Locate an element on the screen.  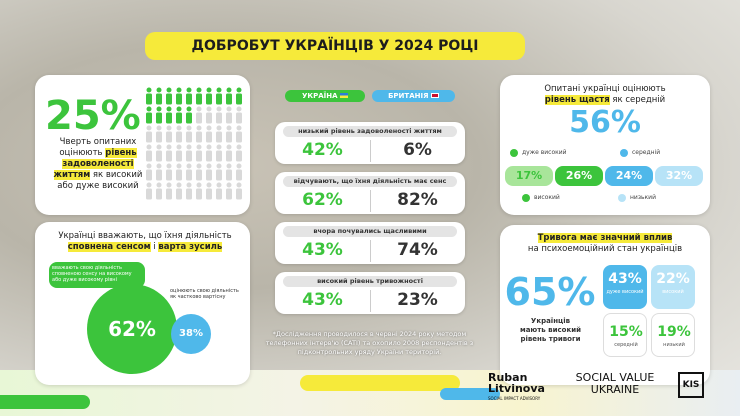
anxiety-label: середній is located at coordinates (626, 345).